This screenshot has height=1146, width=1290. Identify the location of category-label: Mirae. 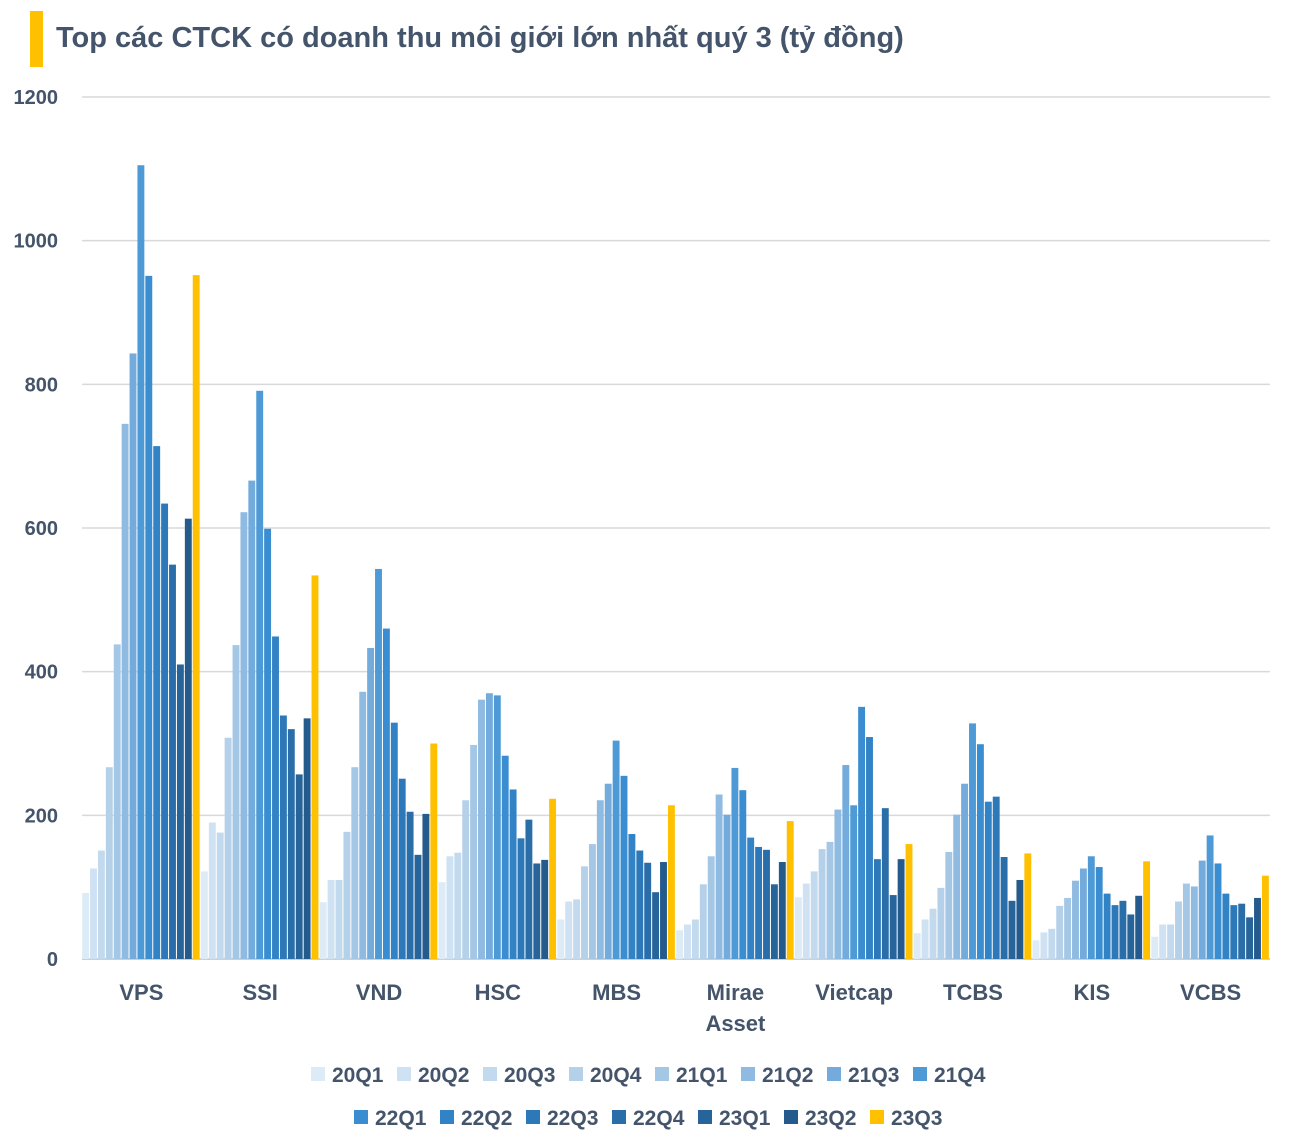
(735, 992).